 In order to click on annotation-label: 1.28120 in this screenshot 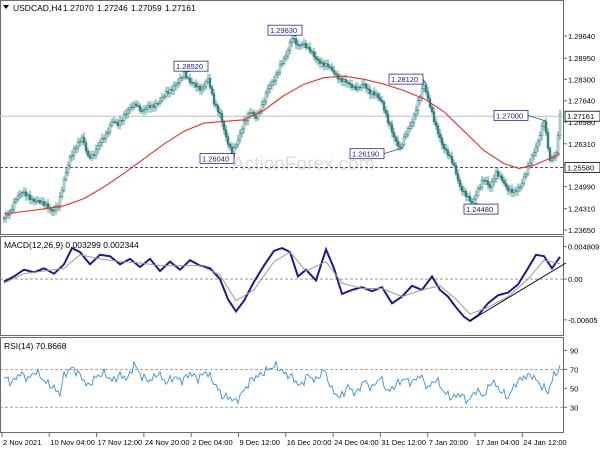, I will do `click(404, 79)`.